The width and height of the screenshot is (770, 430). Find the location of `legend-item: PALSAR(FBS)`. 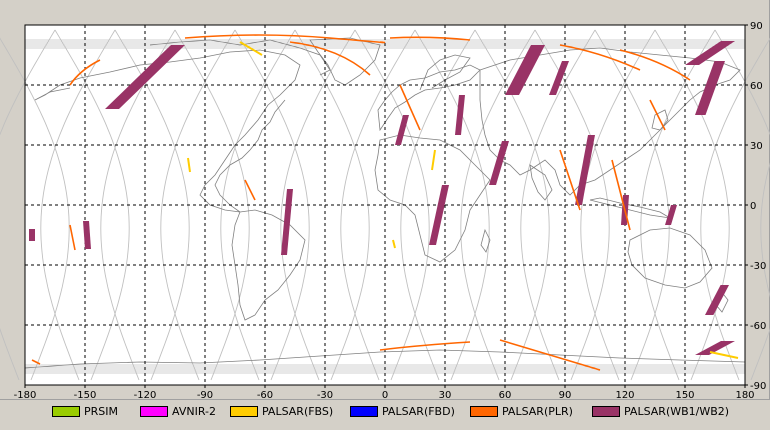

legend-item: PALSAR(FBS) is located at coordinates (281, 411).